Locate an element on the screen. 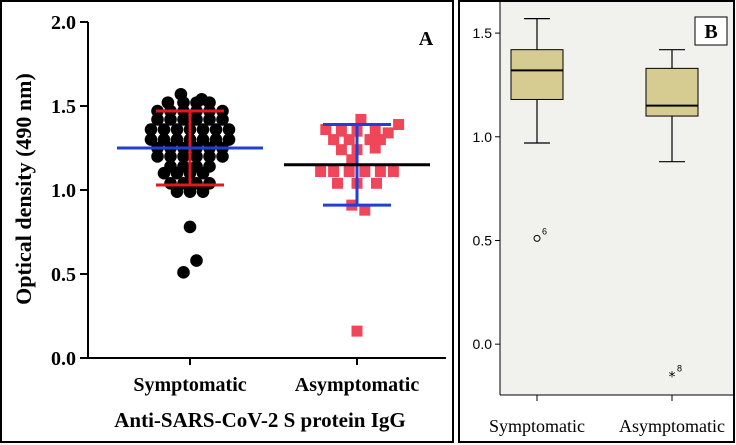  outlier-label: 6 is located at coordinates (544, 231).